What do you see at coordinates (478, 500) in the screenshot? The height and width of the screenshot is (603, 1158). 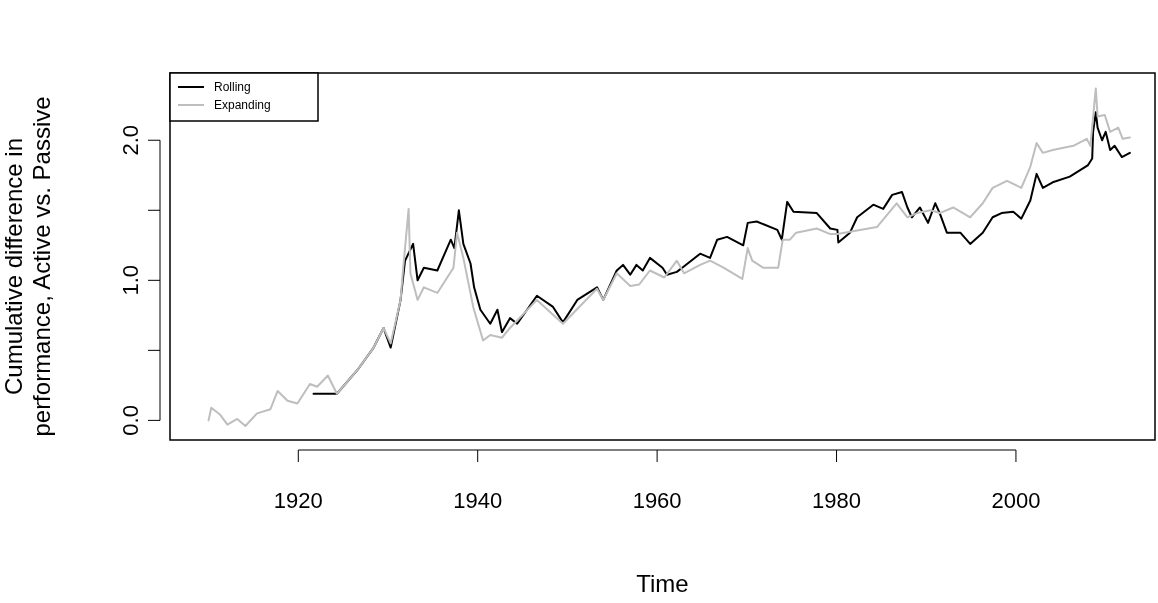 I see `x-tick-label: 1940` at bounding box center [478, 500].